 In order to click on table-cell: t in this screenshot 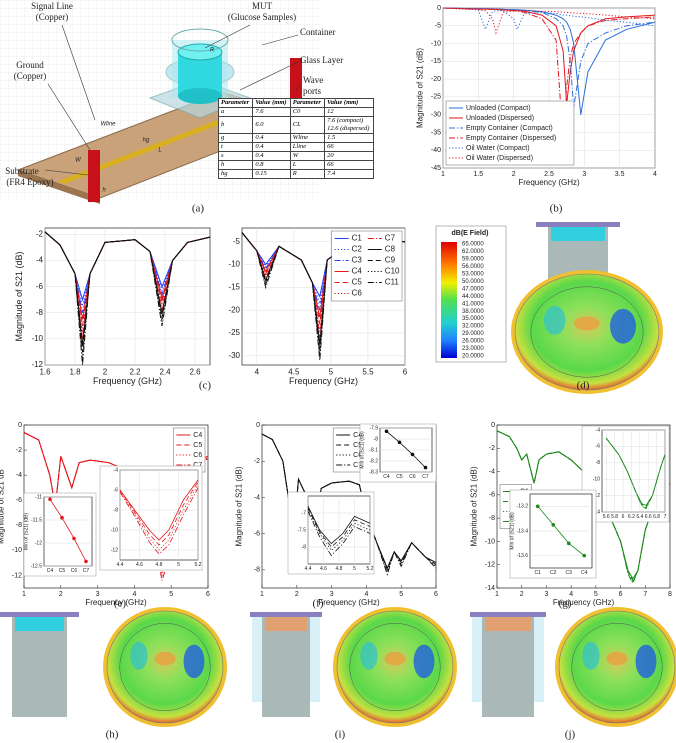, I will do `click(235, 147)`.